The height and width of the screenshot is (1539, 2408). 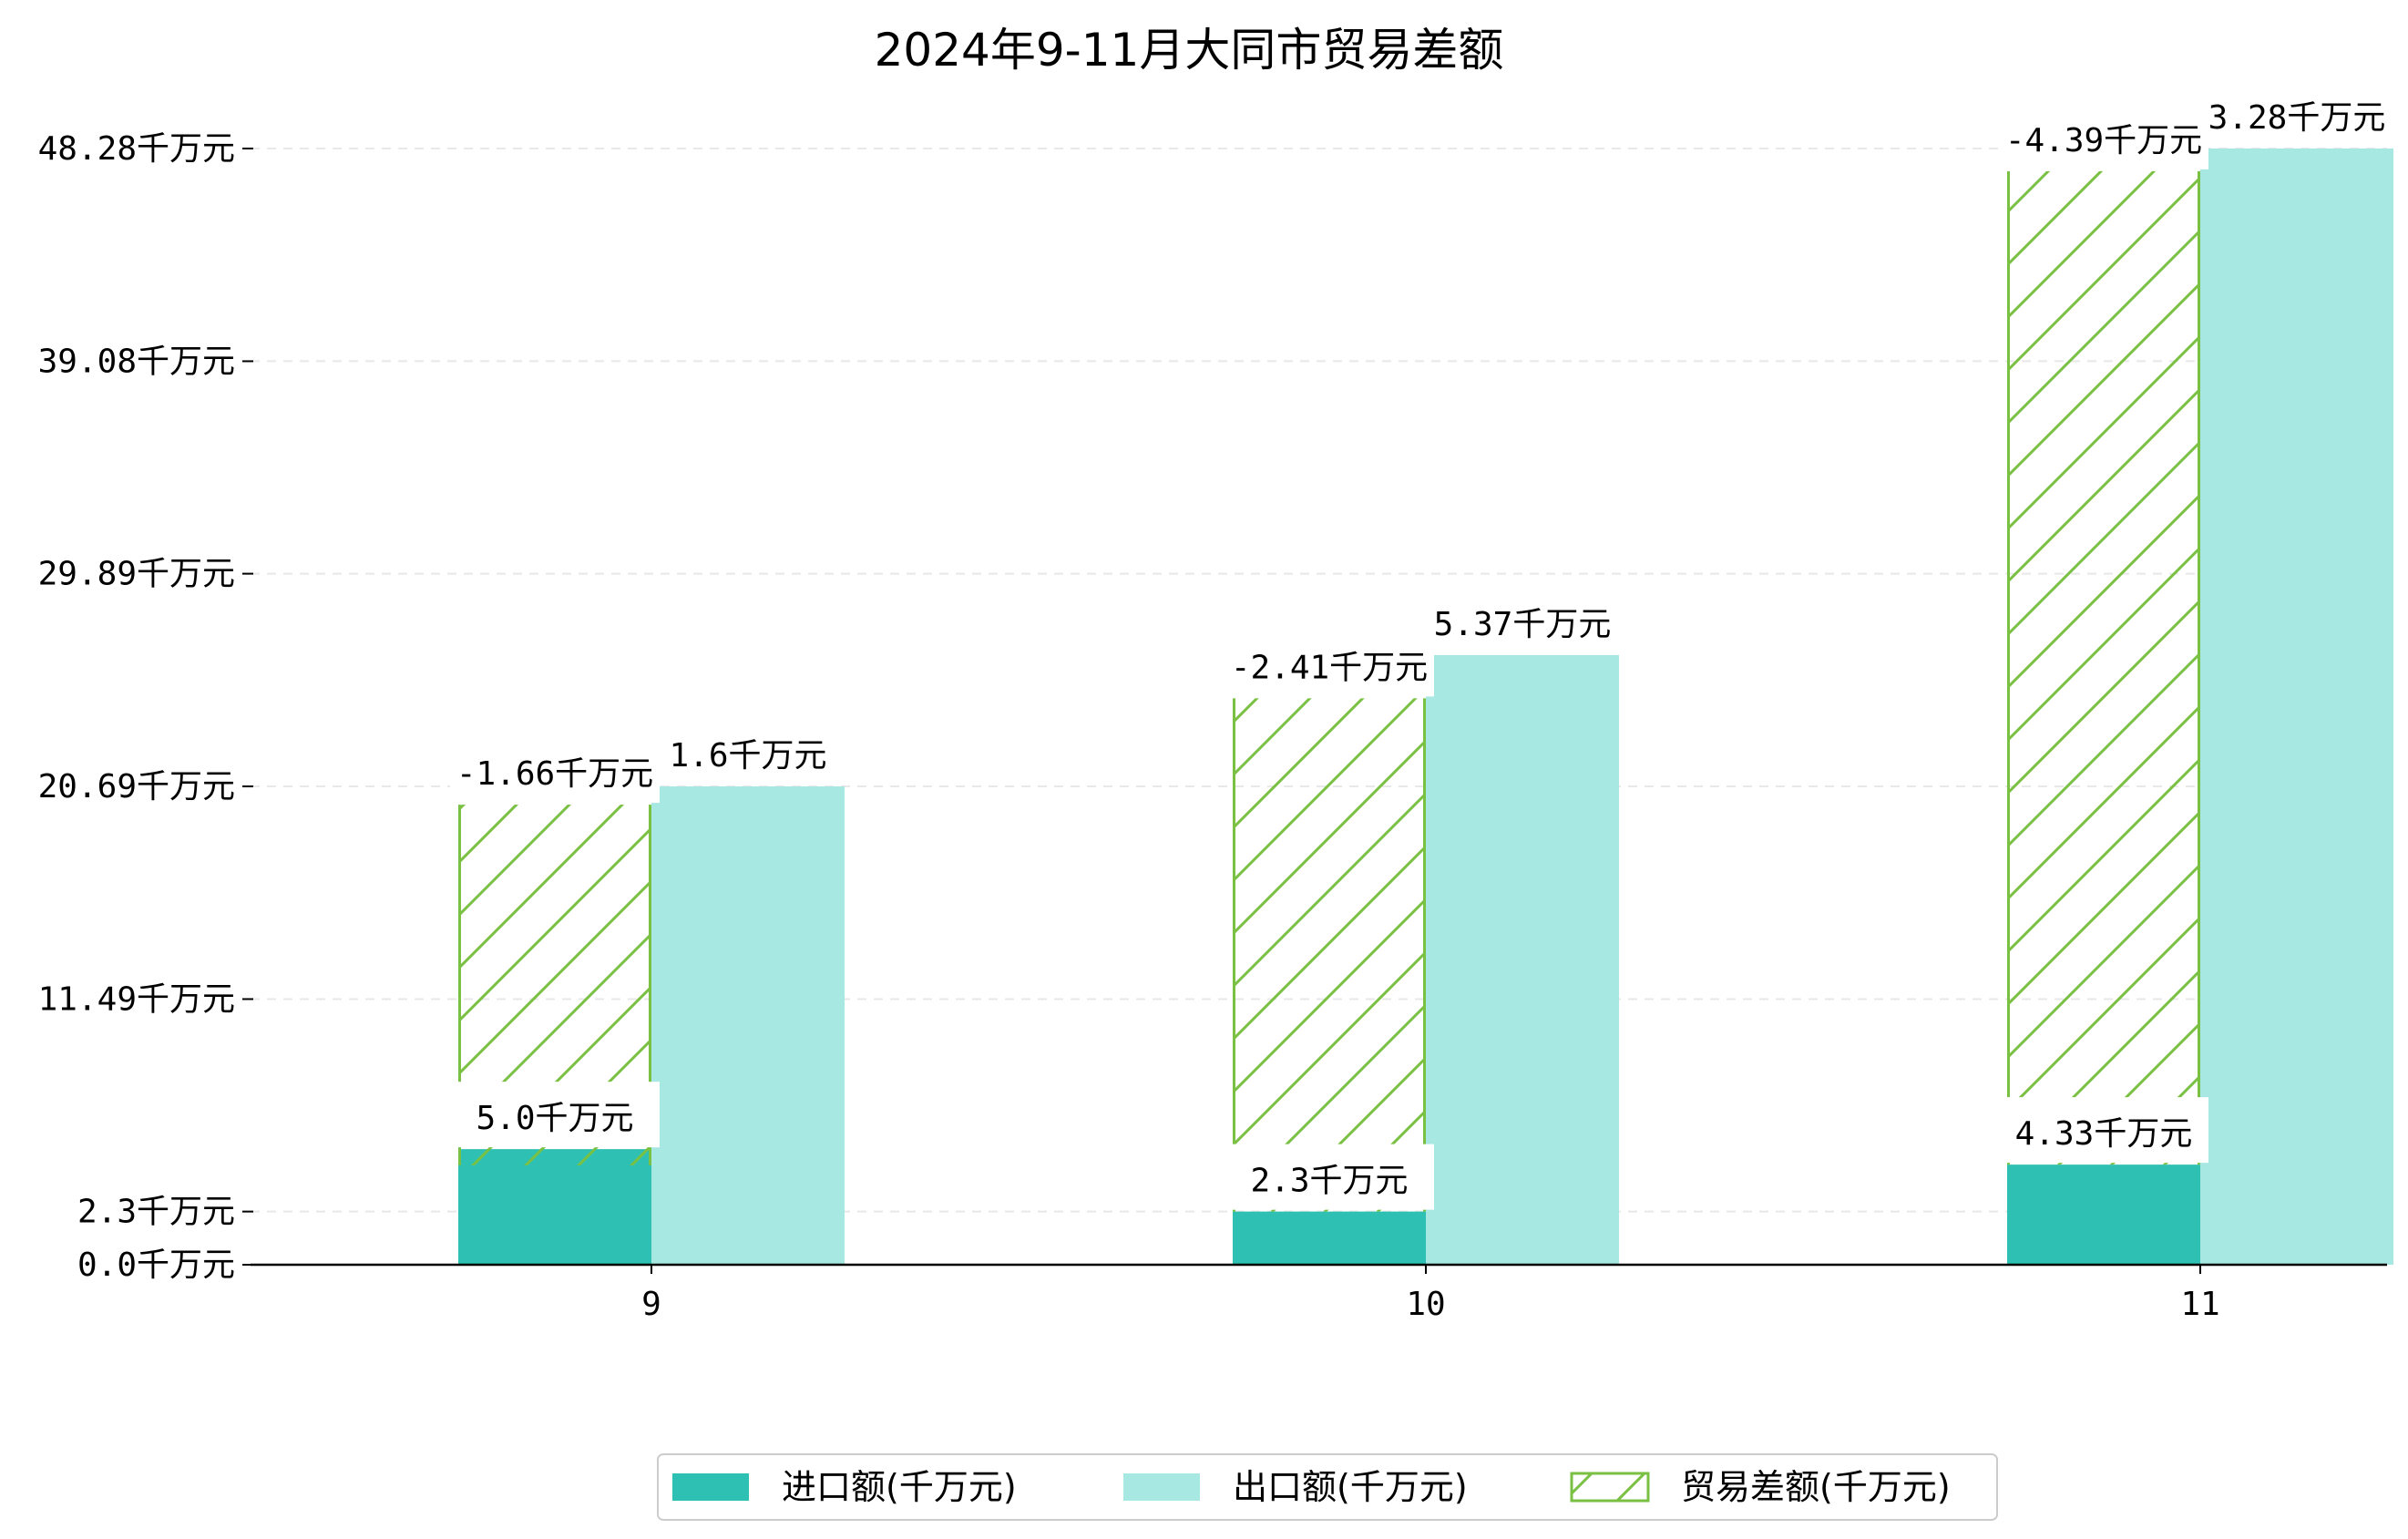 What do you see at coordinates (554, 1119) in the screenshot?
I see `import-data-label: 5.0千万元` at bounding box center [554, 1119].